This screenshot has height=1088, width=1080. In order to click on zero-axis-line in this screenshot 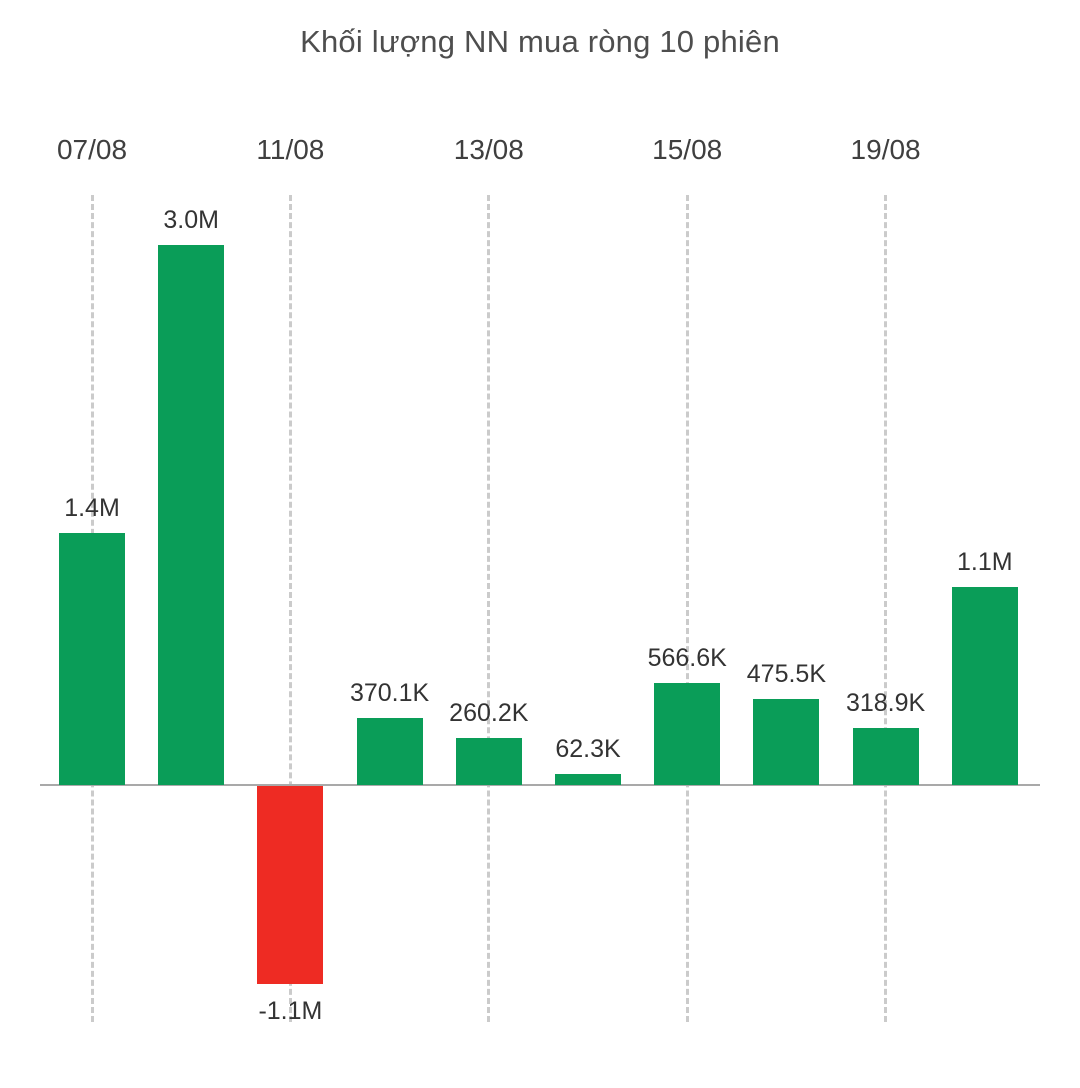, I will do `click(540, 785)`.